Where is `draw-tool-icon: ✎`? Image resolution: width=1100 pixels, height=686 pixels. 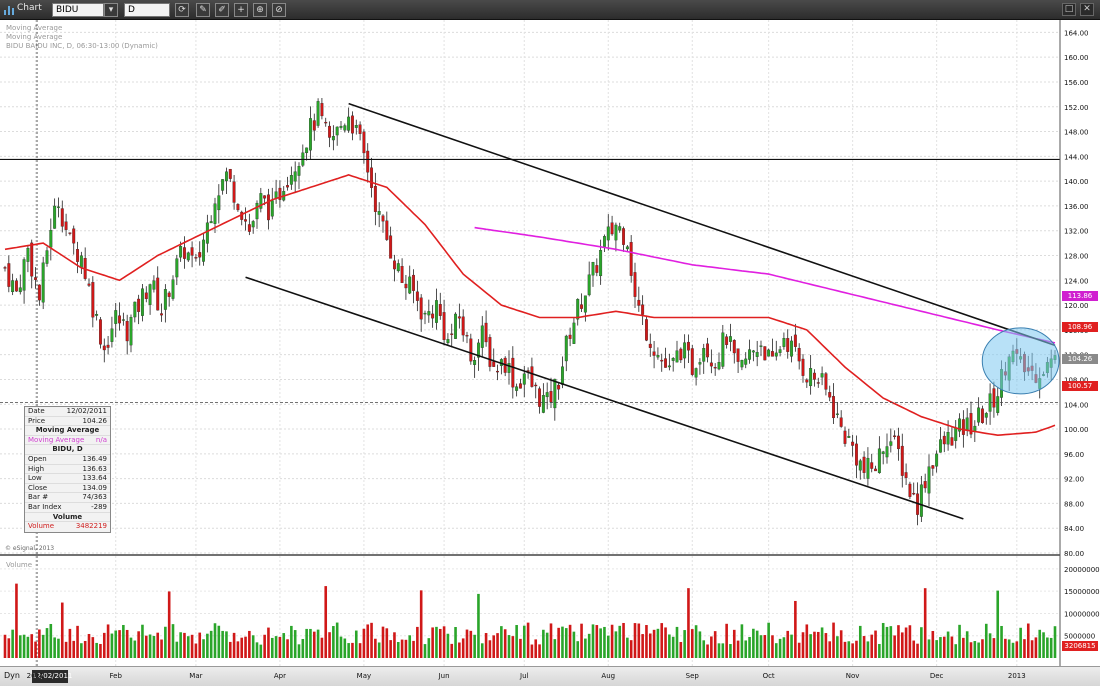
draw-tool-icon: ✎ is located at coordinates (203, 10).